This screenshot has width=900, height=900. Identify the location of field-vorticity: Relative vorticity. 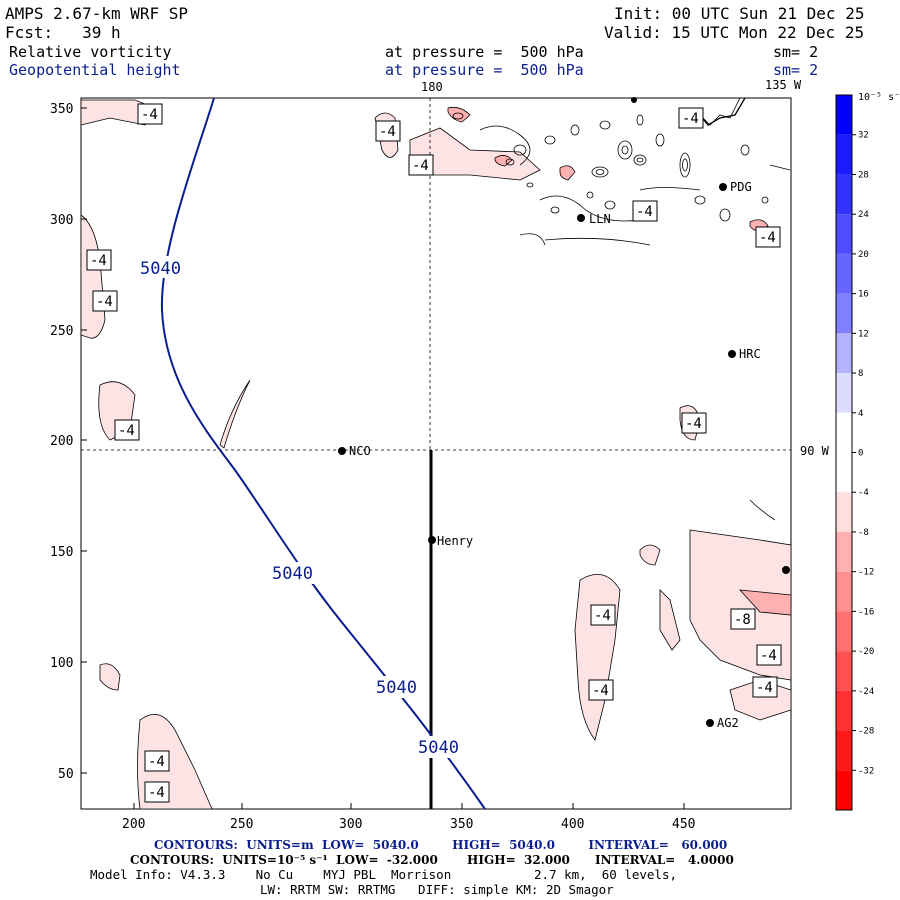
(90, 52).